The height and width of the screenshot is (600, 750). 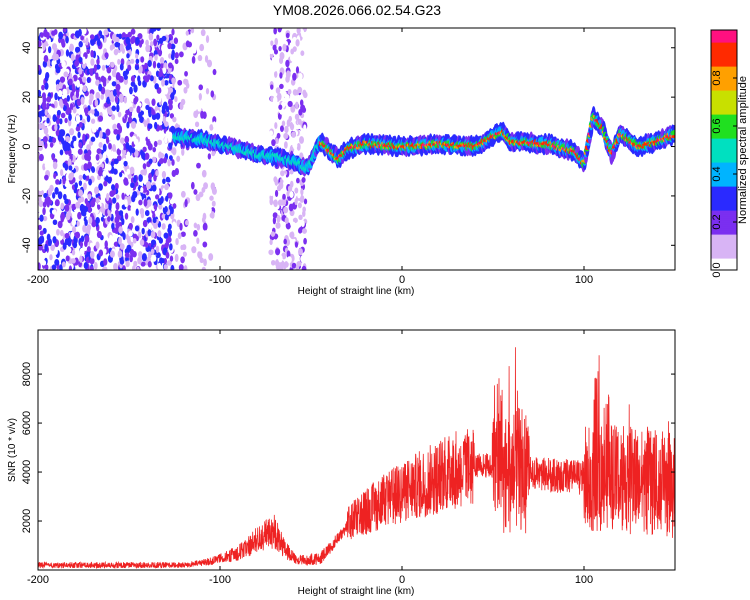 I want to click on spectrogram-ytick-label: 40, so click(x=27, y=48).